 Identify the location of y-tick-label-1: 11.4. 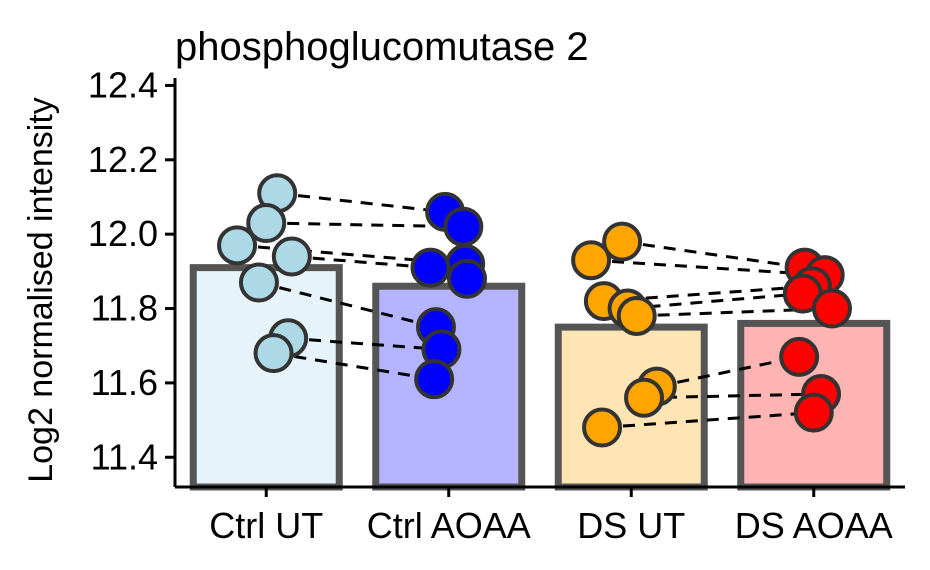
(124, 456).